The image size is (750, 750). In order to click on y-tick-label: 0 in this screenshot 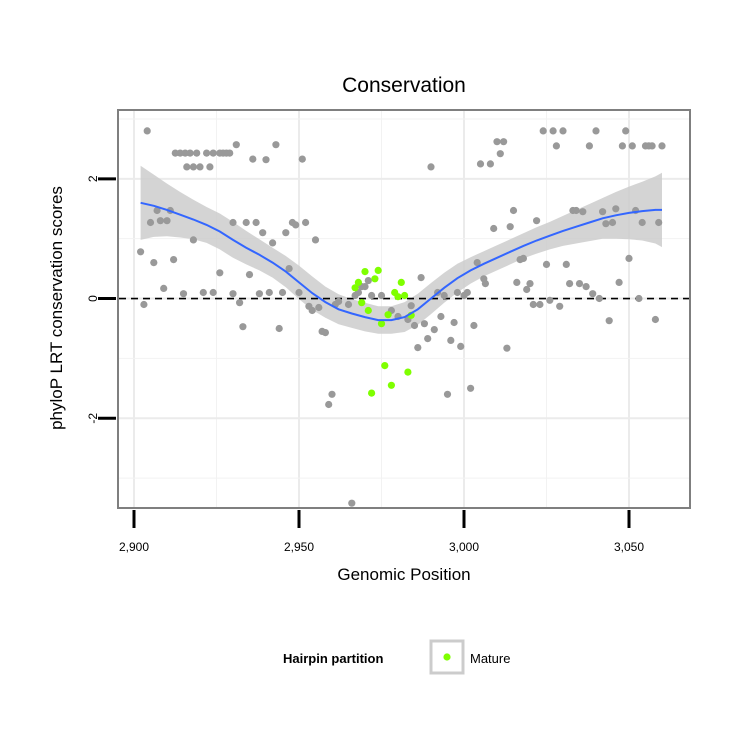, I will do `click(93, 298)`.